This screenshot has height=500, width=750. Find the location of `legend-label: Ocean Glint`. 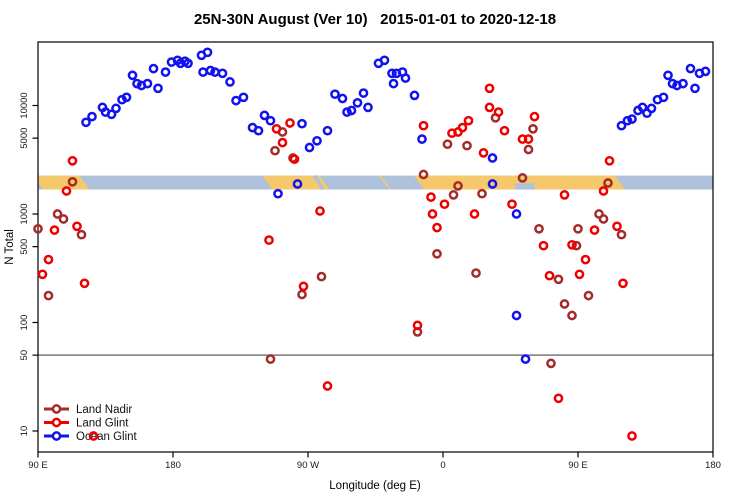

legend-label: Ocean Glint is located at coordinates (107, 437).